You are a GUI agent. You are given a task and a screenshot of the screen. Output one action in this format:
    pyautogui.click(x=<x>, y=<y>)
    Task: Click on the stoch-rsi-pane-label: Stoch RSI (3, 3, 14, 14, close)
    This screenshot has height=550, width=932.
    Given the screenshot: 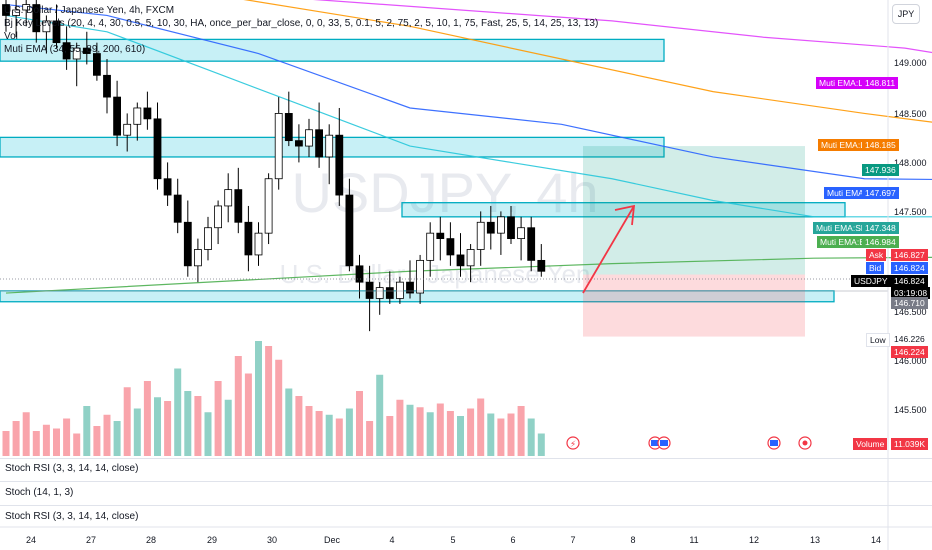 What is the action you would take?
    pyautogui.click(x=72, y=468)
    